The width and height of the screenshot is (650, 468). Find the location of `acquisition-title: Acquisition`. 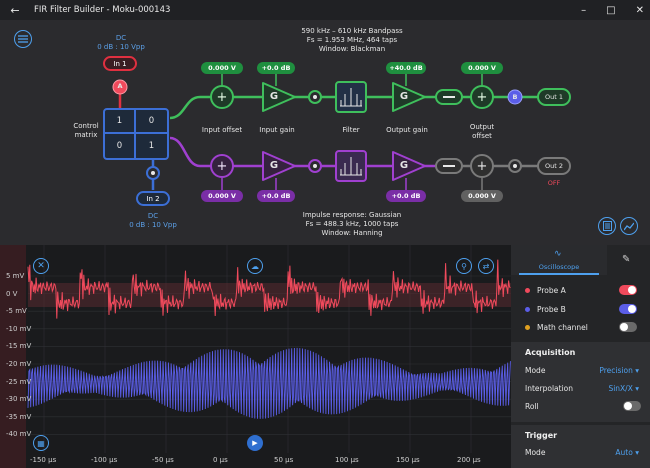

acquisition-title: Acquisition is located at coordinates (550, 352).